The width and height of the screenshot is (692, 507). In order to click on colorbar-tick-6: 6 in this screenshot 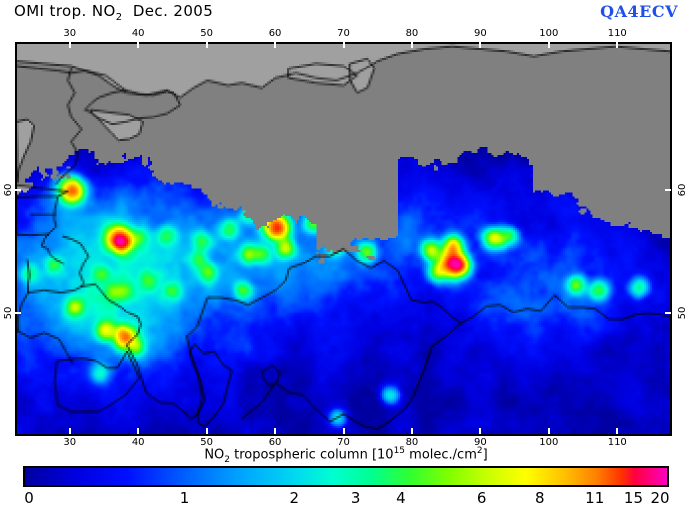, I will do `click(481, 498)`.